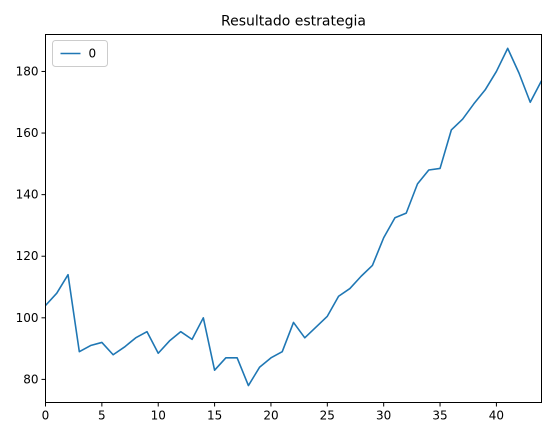 The image size is (552, 435). I want to click on x-tick-label: 35, so click(439, 416).